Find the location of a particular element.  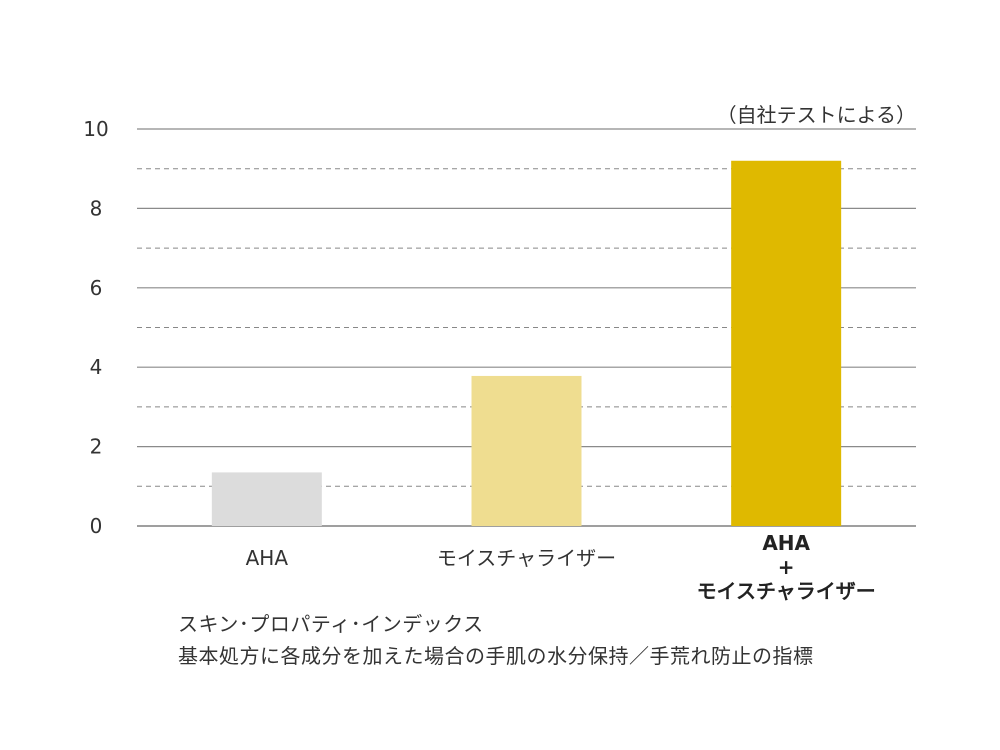

y-tick-label: 0 is located at coordinates (96, 526).